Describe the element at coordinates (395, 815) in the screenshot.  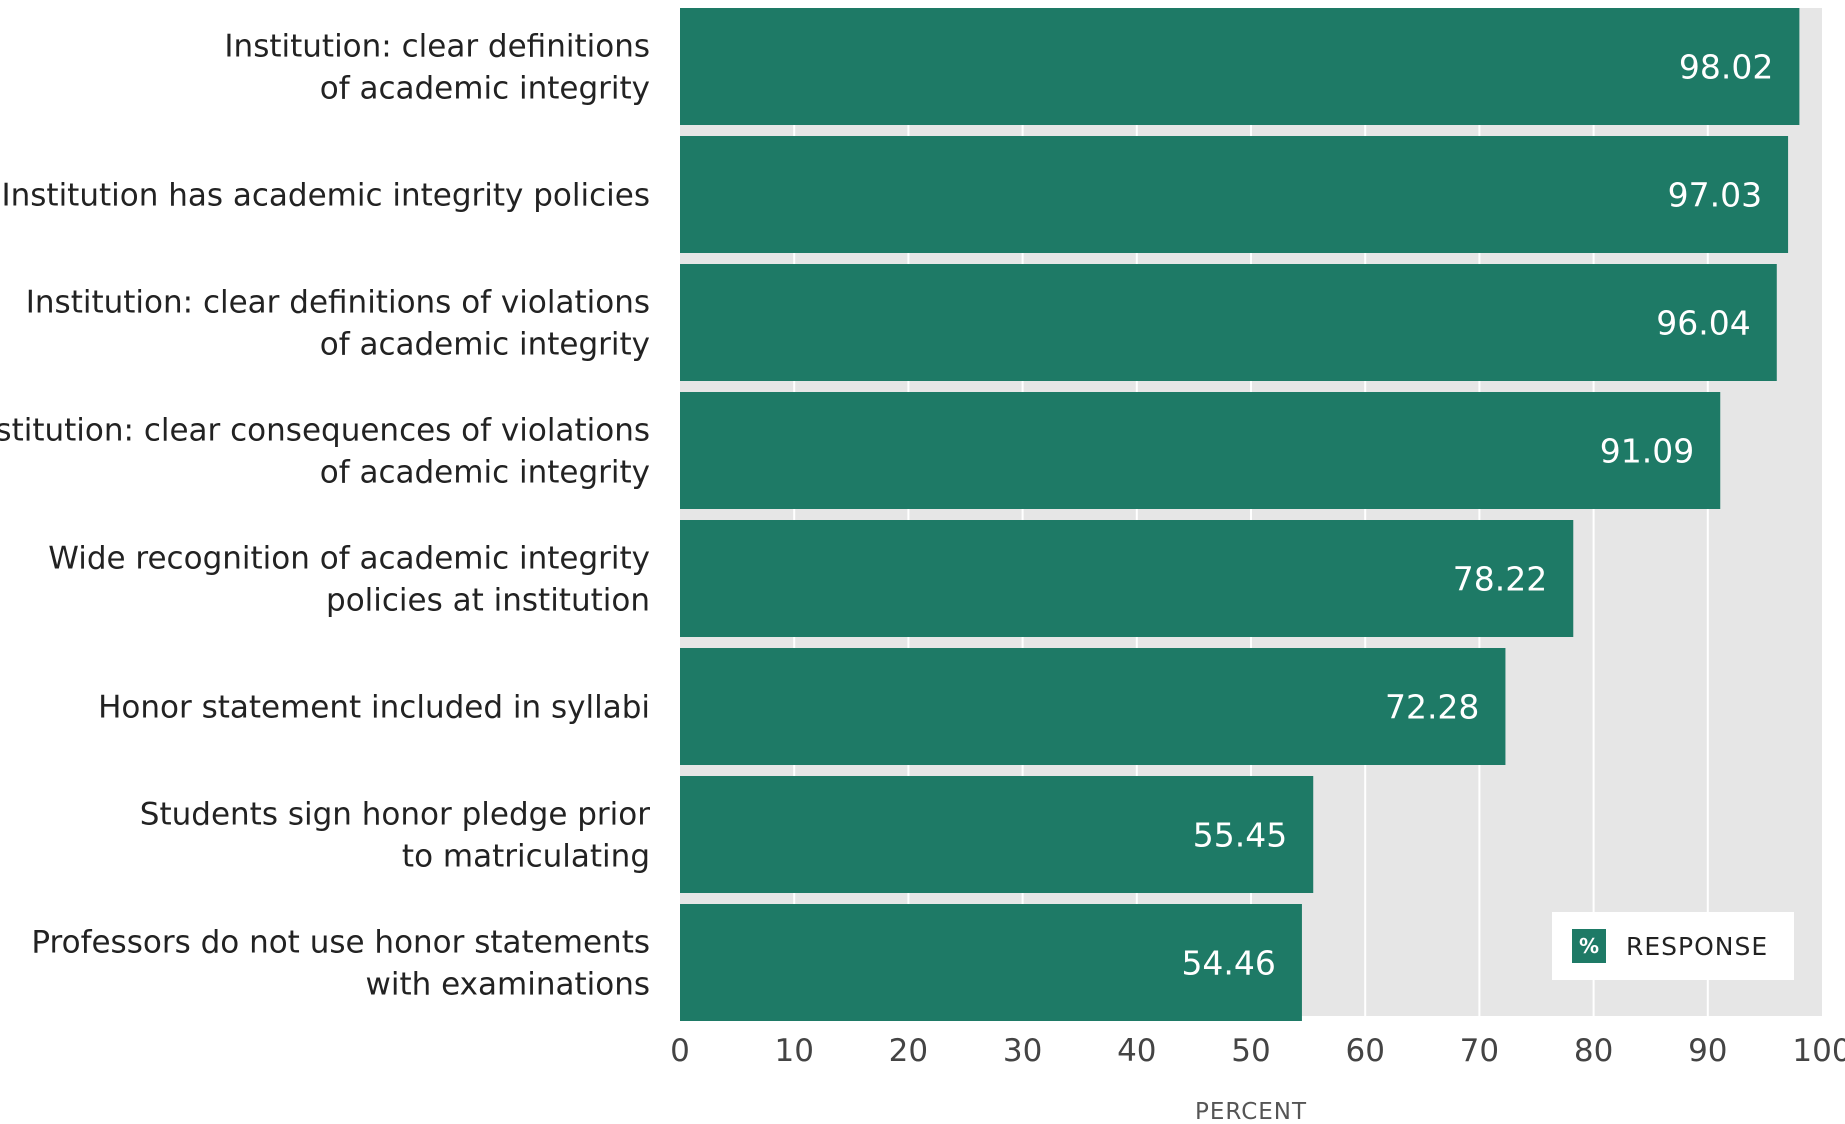
I see `category-label-line: Students sign honor pledge prior` at that location.